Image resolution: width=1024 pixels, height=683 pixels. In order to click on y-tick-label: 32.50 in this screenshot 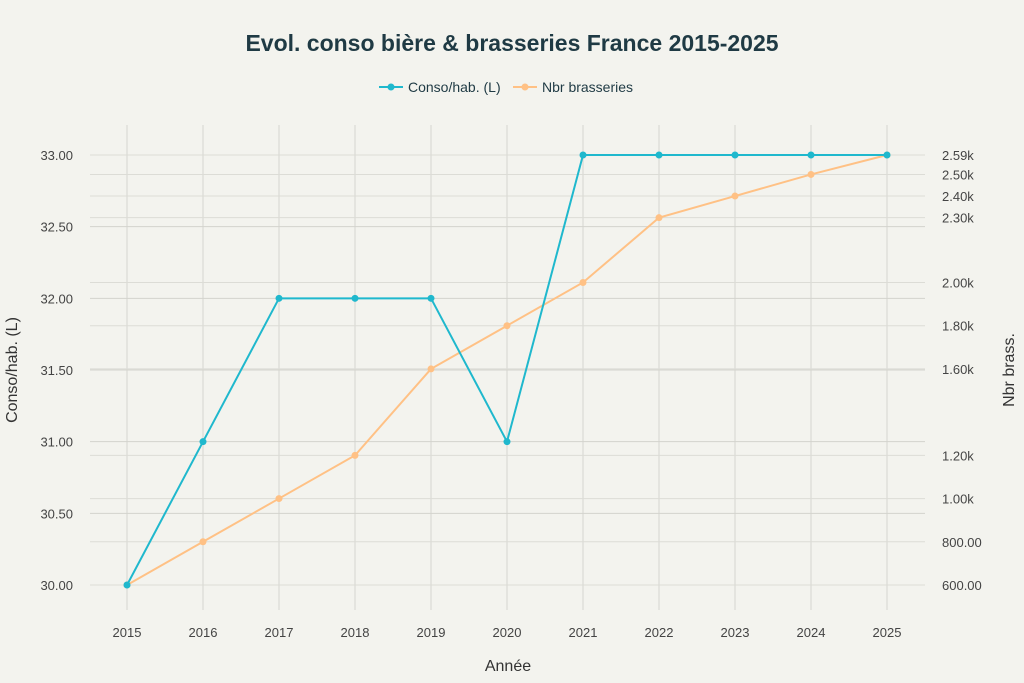, I will do `click(56, 227)`.